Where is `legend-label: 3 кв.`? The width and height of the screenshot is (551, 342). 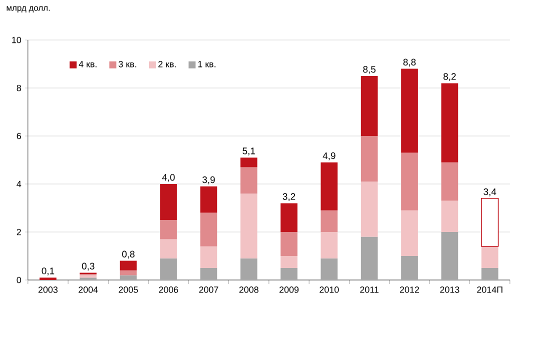 legend-label: 3 кв. is located at coordinates (127, 64).